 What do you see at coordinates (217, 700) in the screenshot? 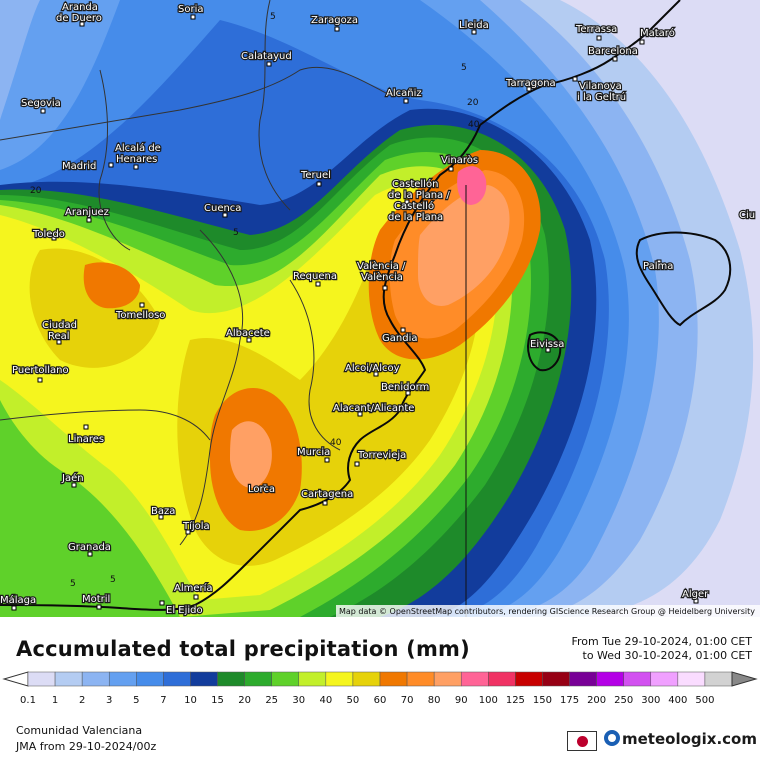
I see `legend-label: 15` at bounding box center [217, 700].